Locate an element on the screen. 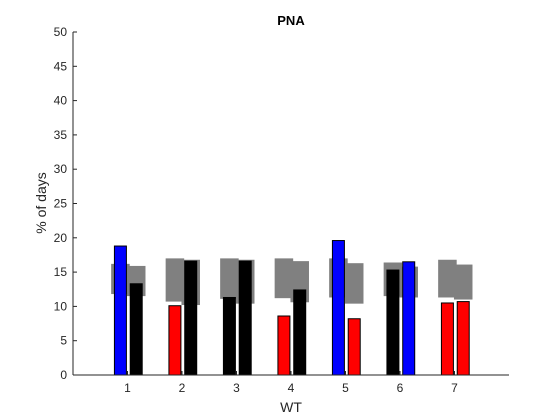  y-axis-title: % of days is located at coordinates (41, 202).